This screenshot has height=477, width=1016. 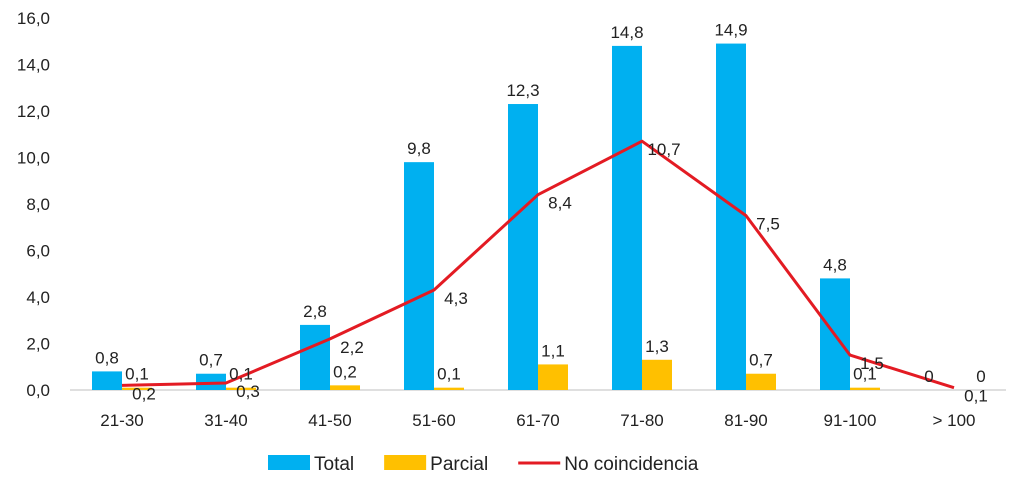 I want to click on data-label-parcial: 0,2, so click(x=345, y=371).